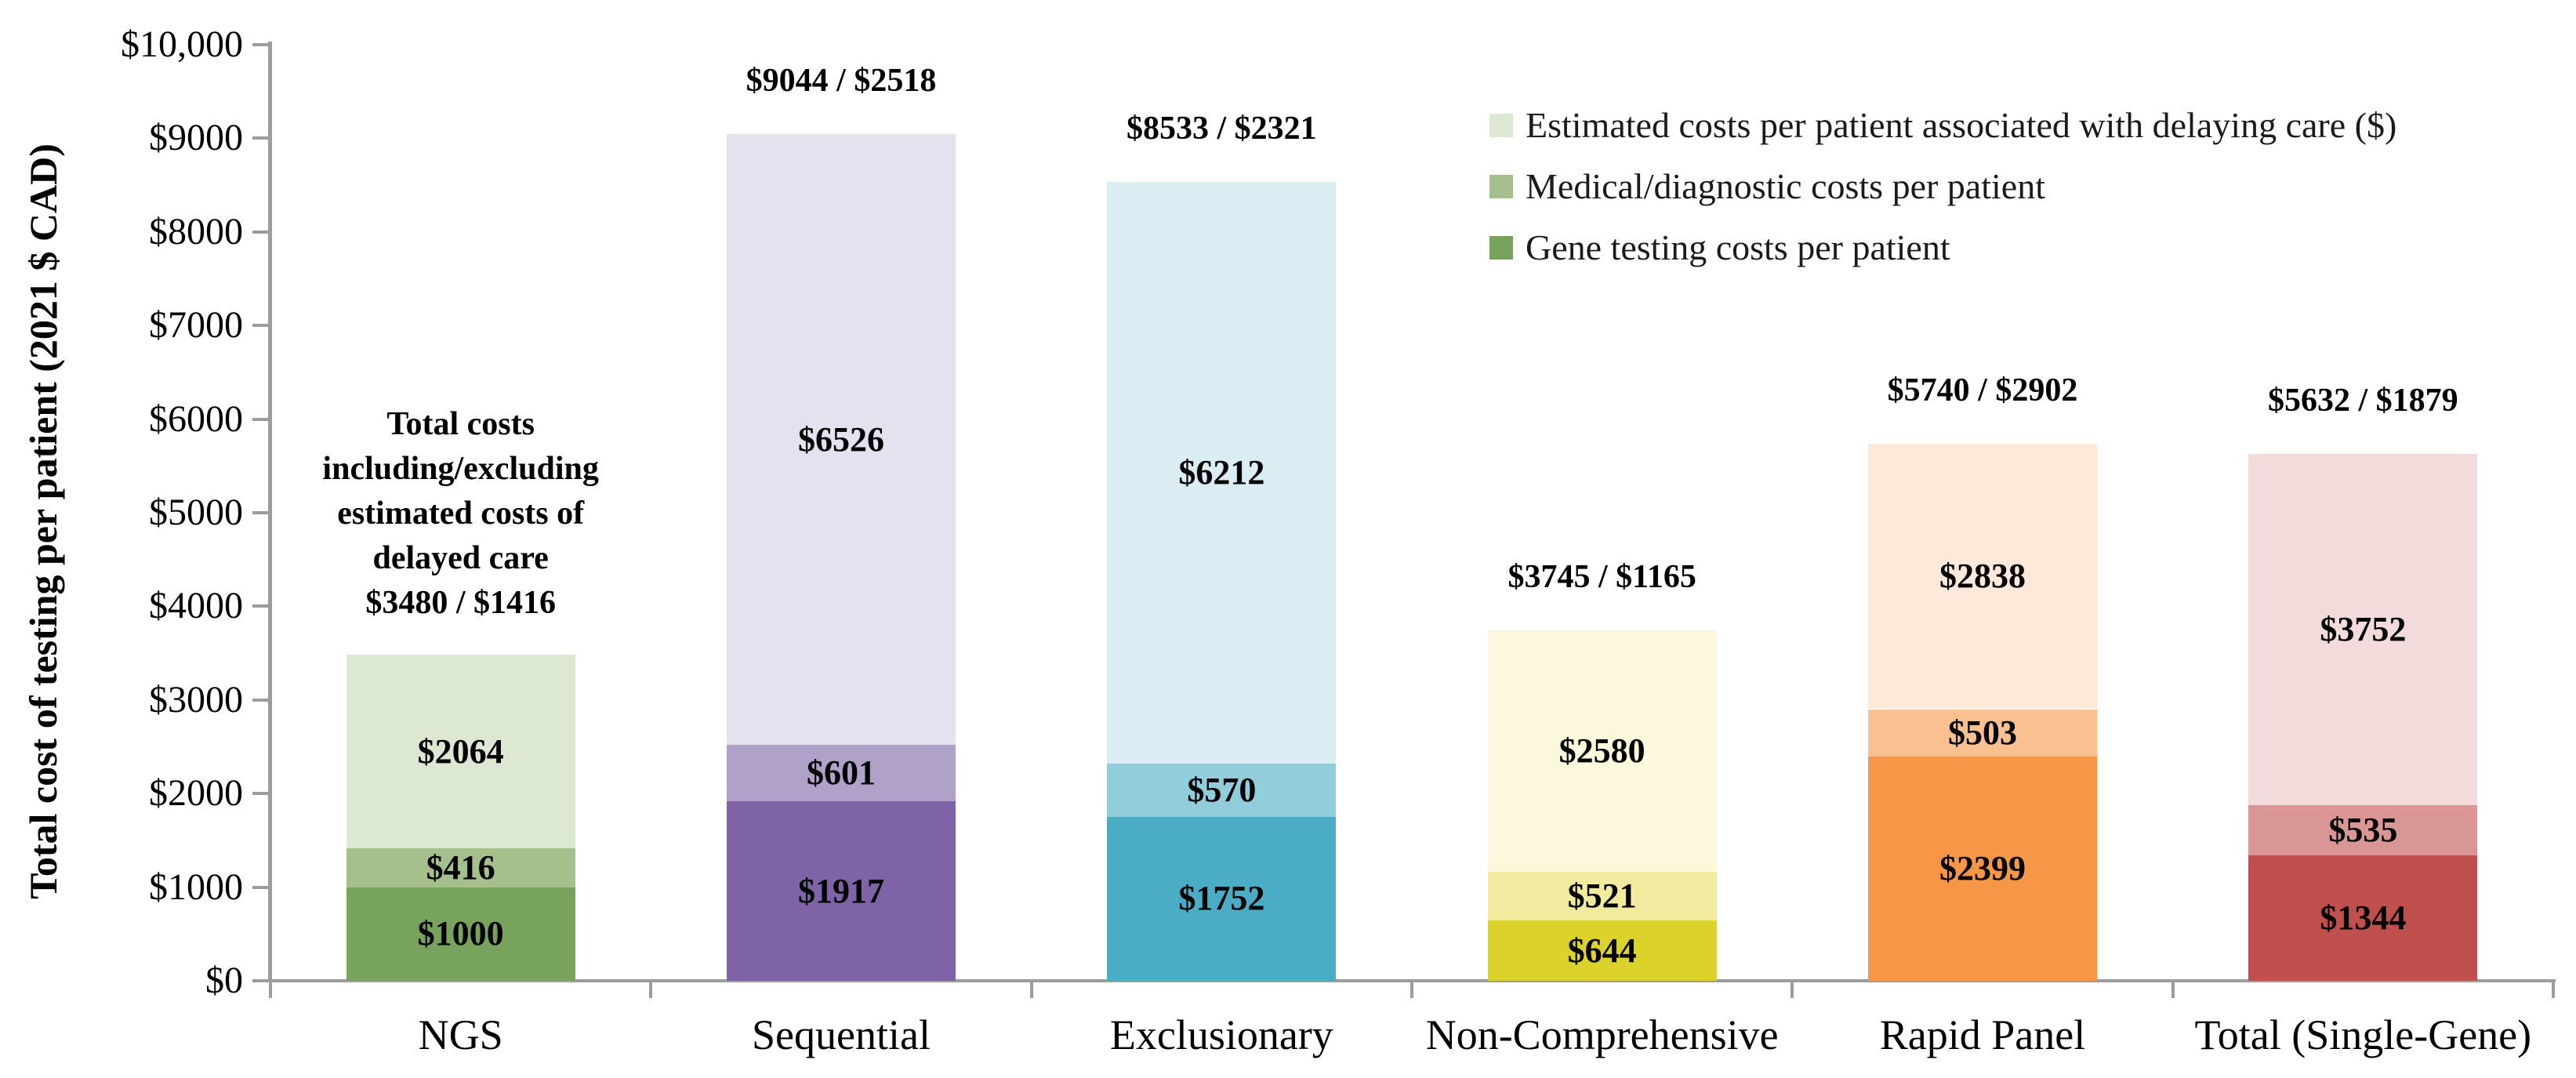 The width and height of the screenshot is (2576, 1078). I want to click on segment-label: $644, so click(1602, 950).